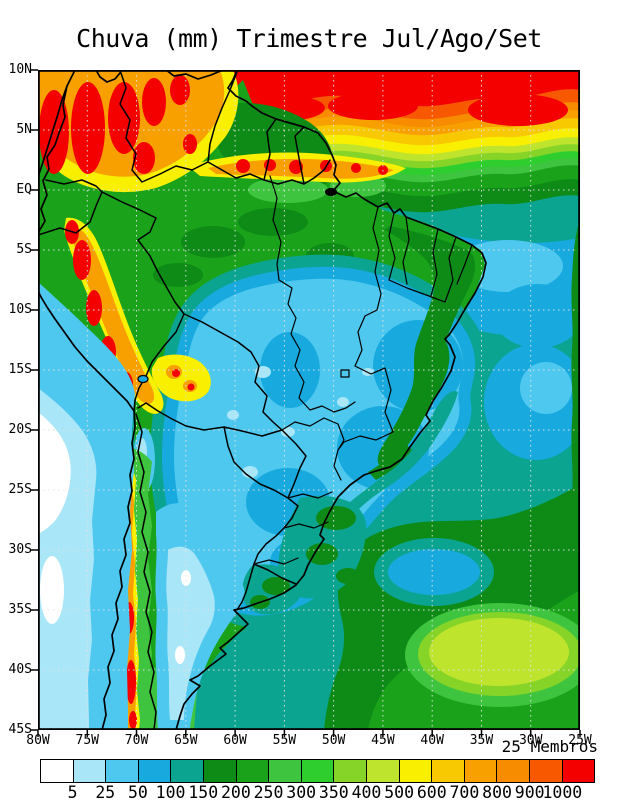 The width and height of the screenshot is (618, 800). What do you see at coordinates (284, 740) in the screenshot?
I see `lon-tick-label: 55W` at bounding box center [284, 740].